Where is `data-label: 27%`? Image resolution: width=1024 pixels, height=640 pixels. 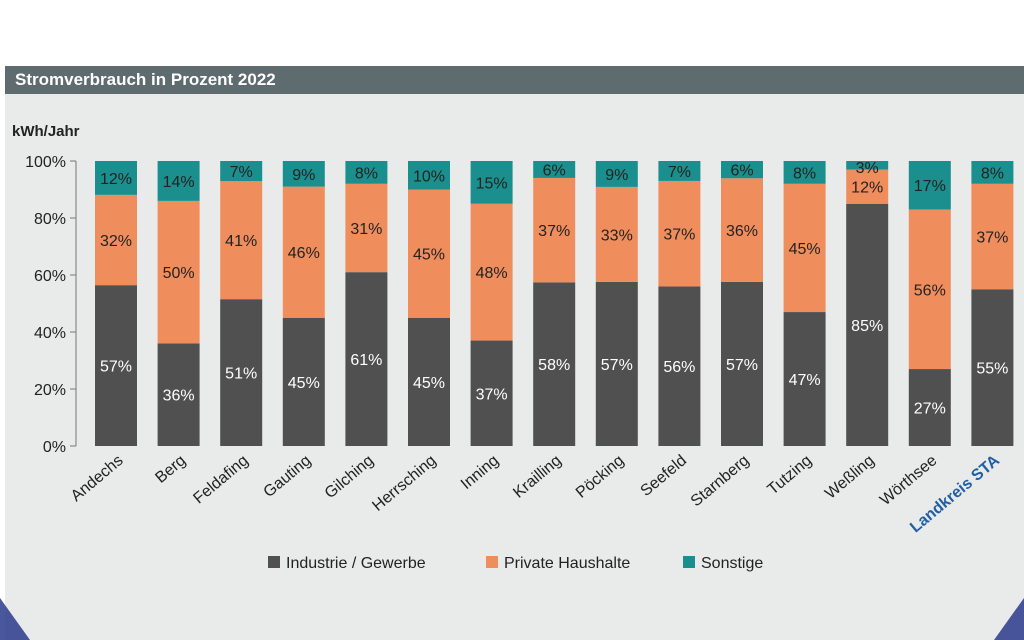 data-label: 27% is located at coordinates (930, 409).